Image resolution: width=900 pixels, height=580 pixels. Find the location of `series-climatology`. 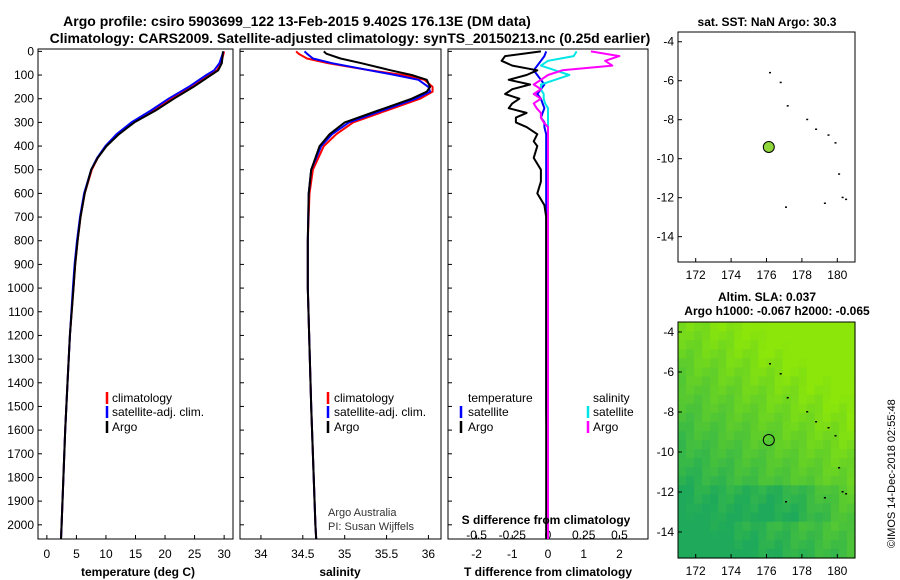

series-climatology is located at coordinates (364, 295).